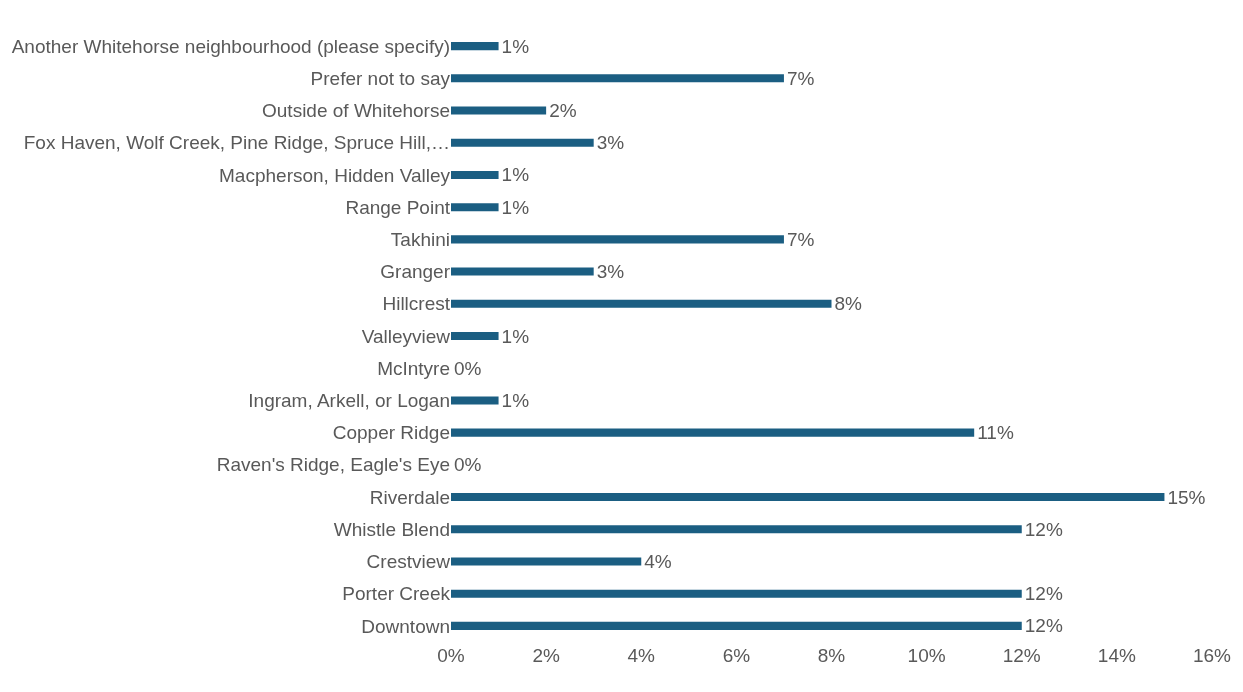 Image resolution: width=1243 pixels, height=692 pixels. Describe the element at coordinates (848, 304) in the screenshot. I see `data-label: 8%` at that location.